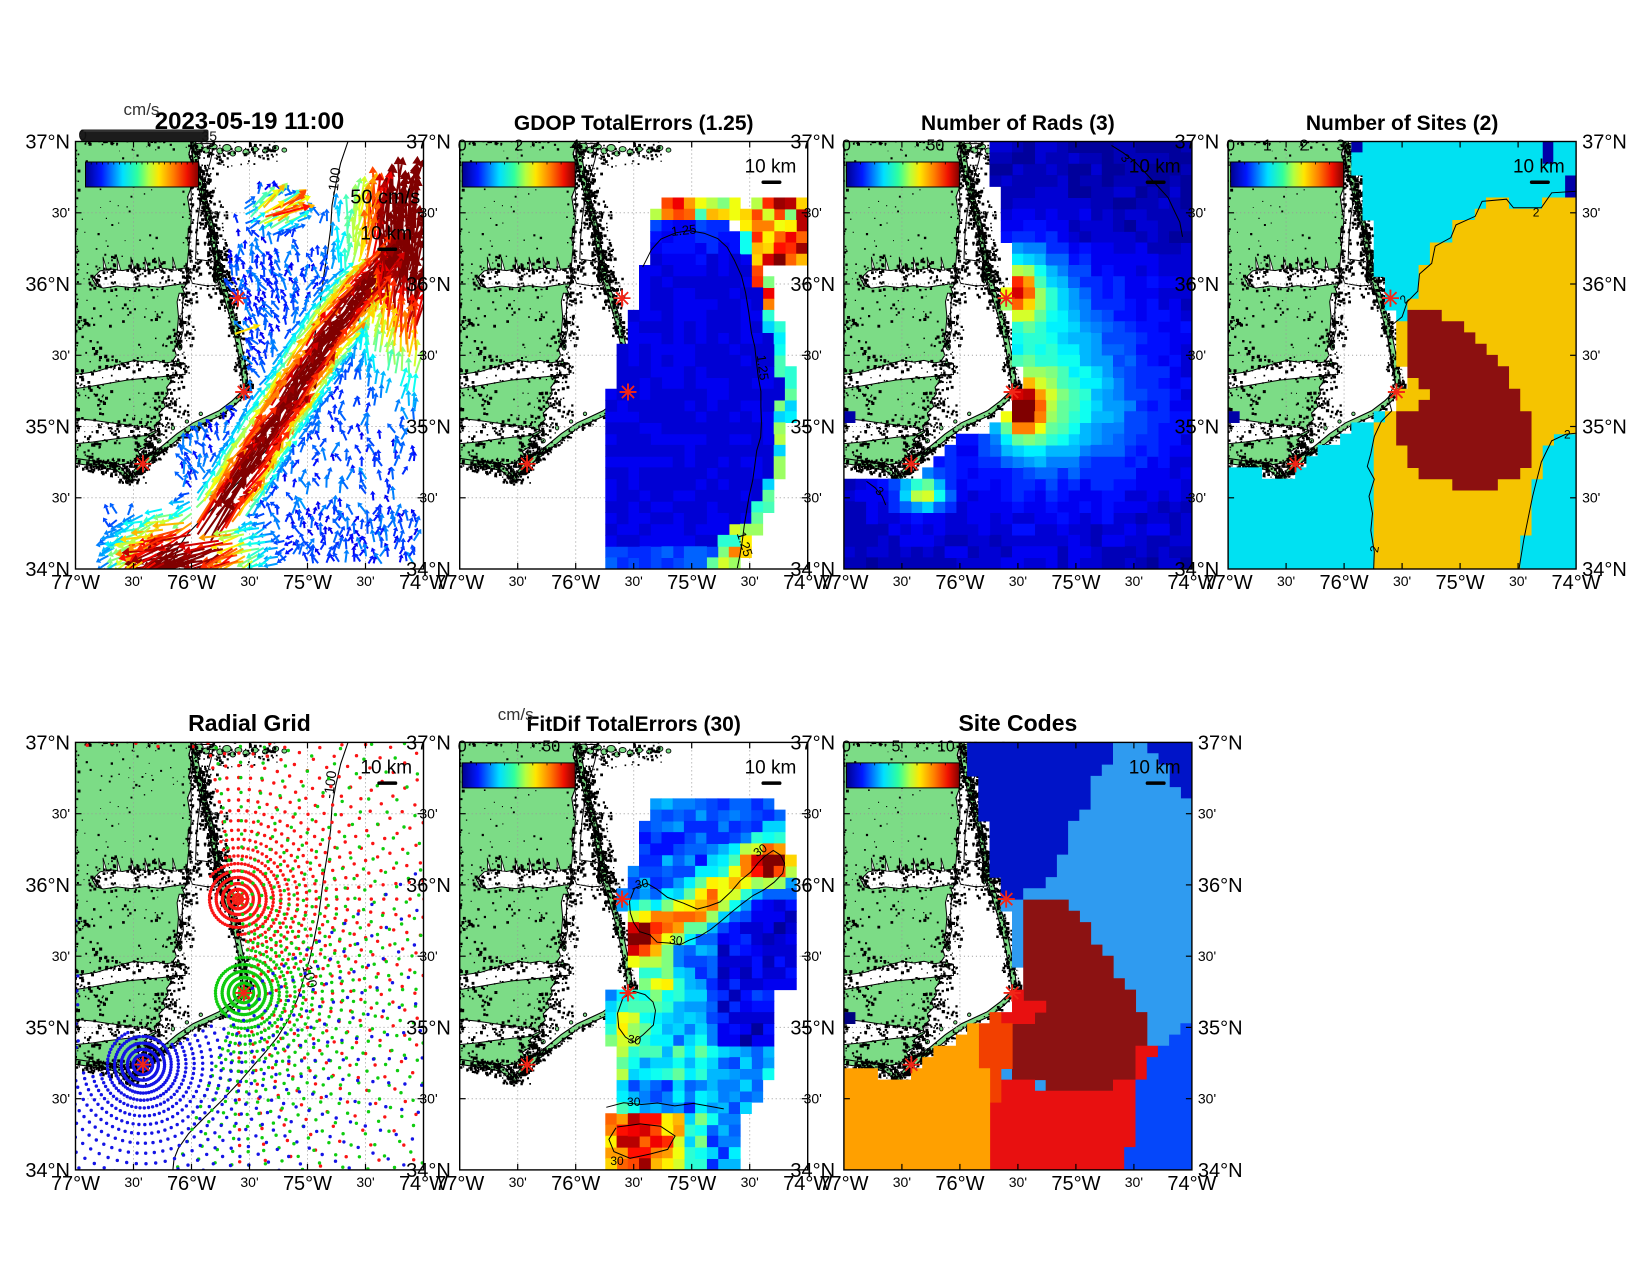 This screenshot has height=1275, width=1650. Describe the element at coordinates (333, 181) in the screenshot. I see `svg-text: -100` at that location.